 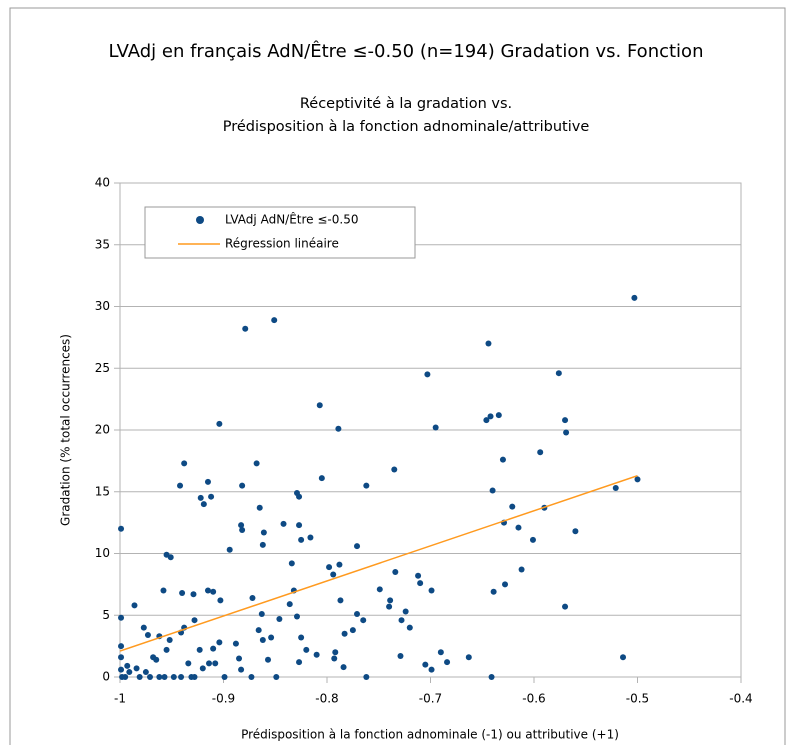 What do you see at coordinates (102, 553) in the screenshot?
I see `y-tick-label: 10` at bounding box center [102, 553].